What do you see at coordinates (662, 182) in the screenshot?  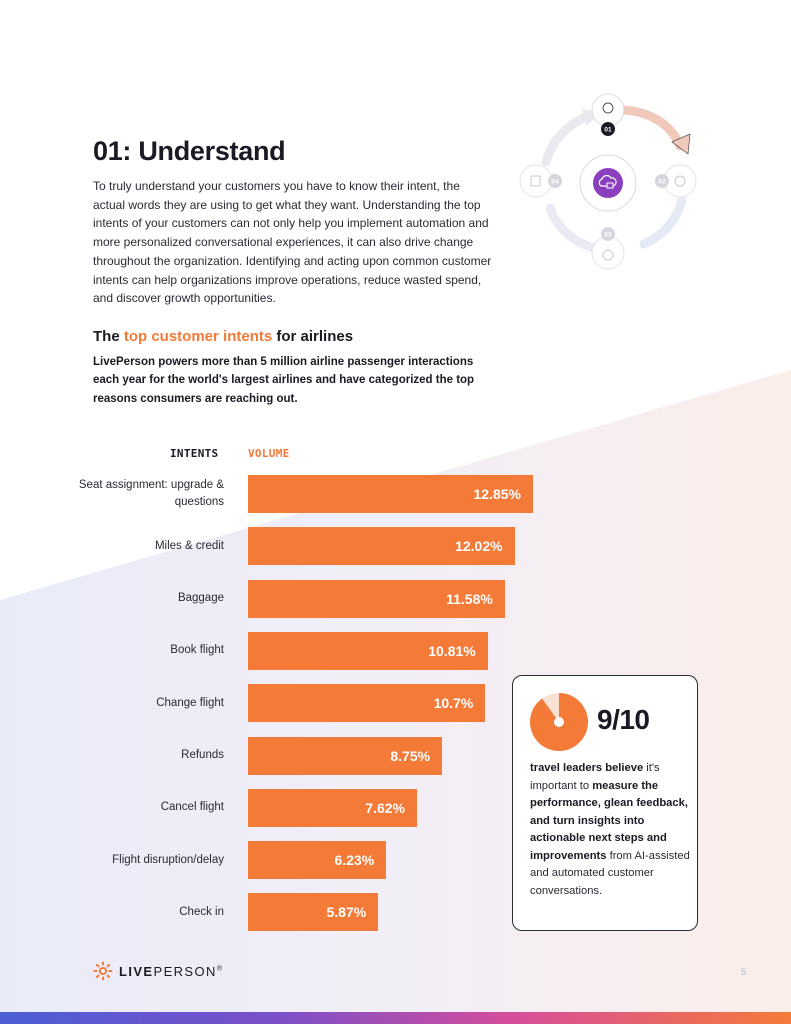 I see `step-label-02: 02` at bounding box center [662, 182].